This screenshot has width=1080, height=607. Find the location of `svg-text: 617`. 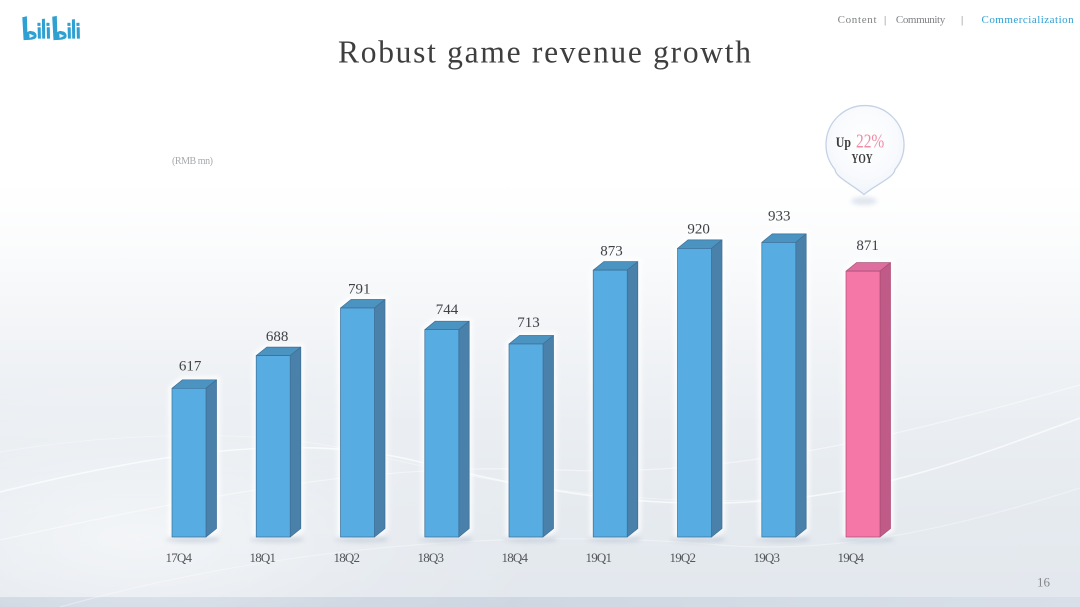

svg-text: 617 is located at coordinates (190, 367).